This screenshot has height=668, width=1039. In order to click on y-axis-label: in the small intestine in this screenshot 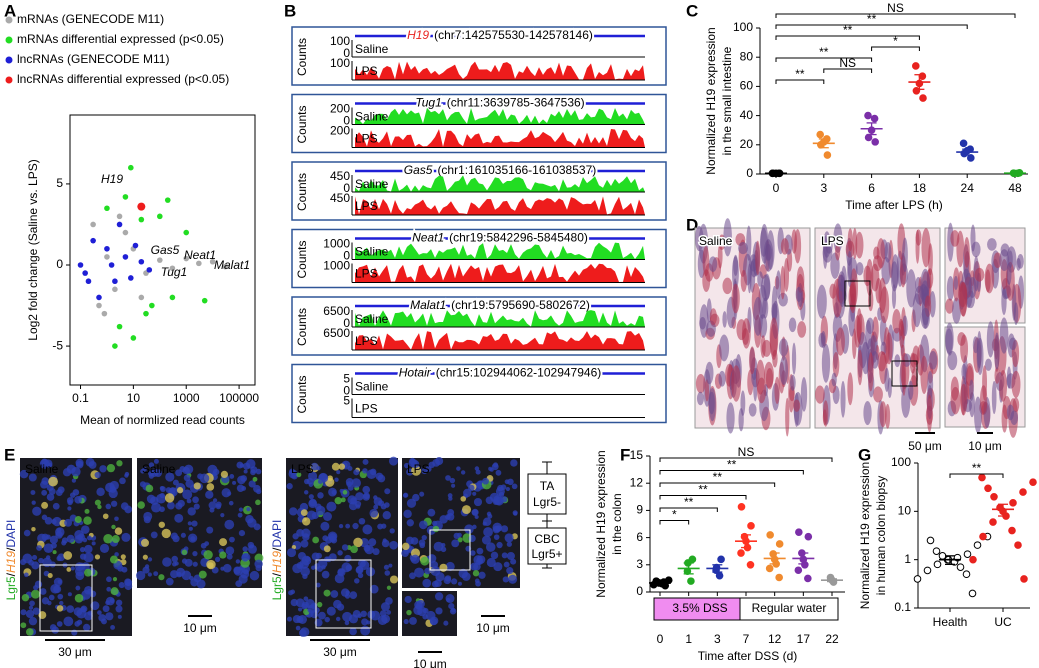, I will do `click(727, 100)`.